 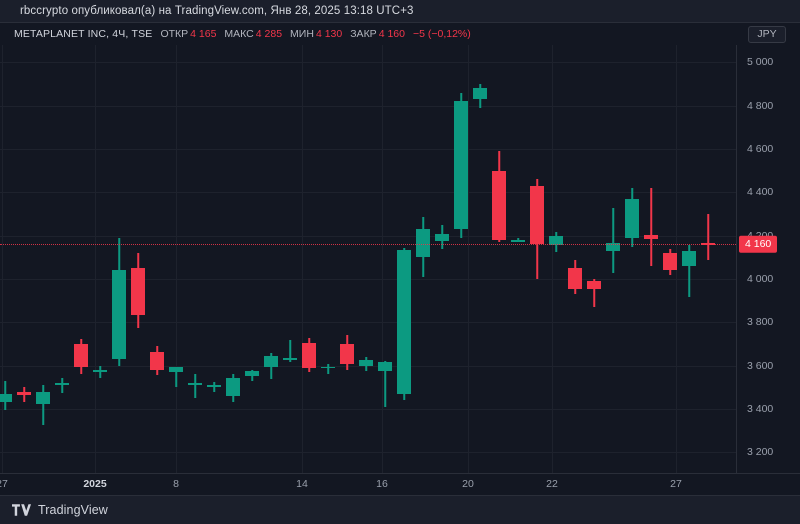 I want to click on price-tick-label: 3 600, so click(x=760, y=365).